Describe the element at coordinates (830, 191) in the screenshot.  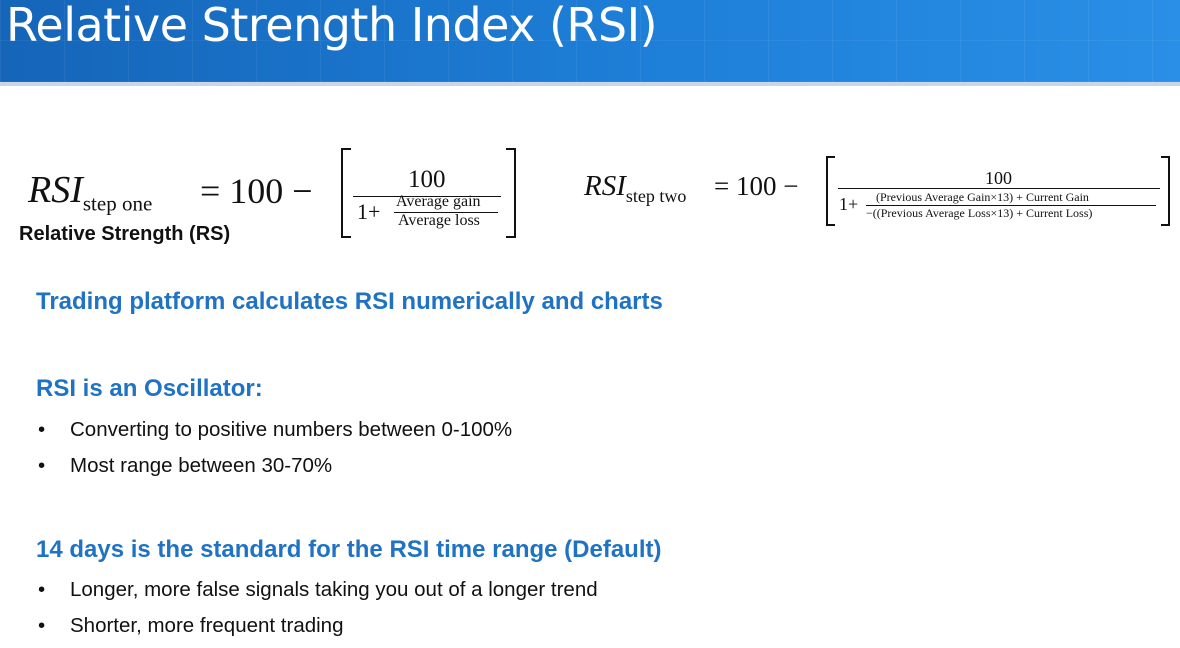
I see `formula-two-left-bracket` at that location.